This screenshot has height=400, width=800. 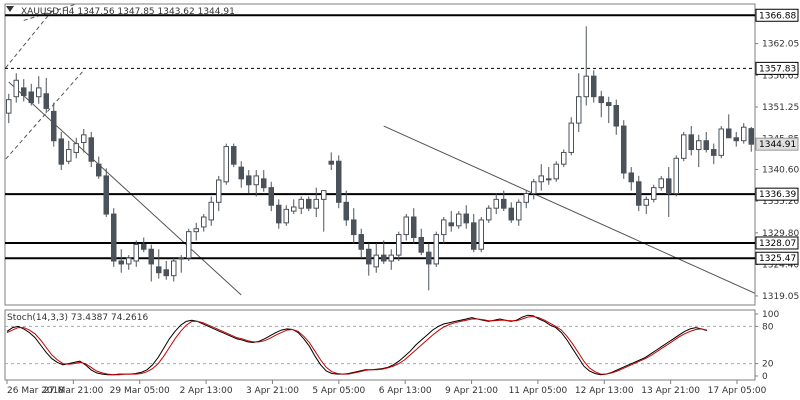 What do you see at coordinates (538, 391) in the screenshot?
I see `x-tick-label: 11 Apr 05:00` at bounding box center [538, 391].